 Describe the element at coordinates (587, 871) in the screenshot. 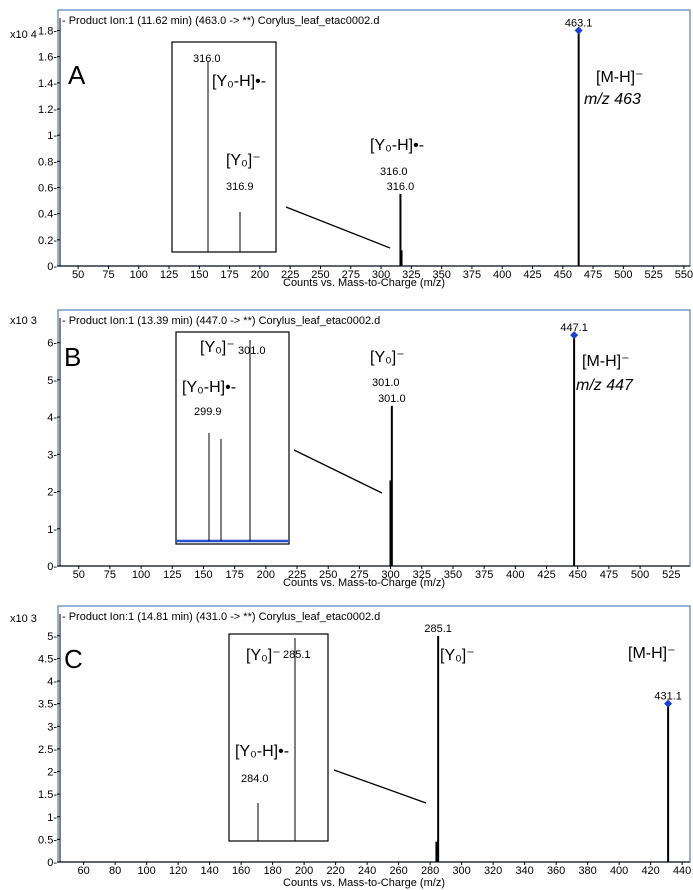

I see `x-tick-label: 380` at that location.